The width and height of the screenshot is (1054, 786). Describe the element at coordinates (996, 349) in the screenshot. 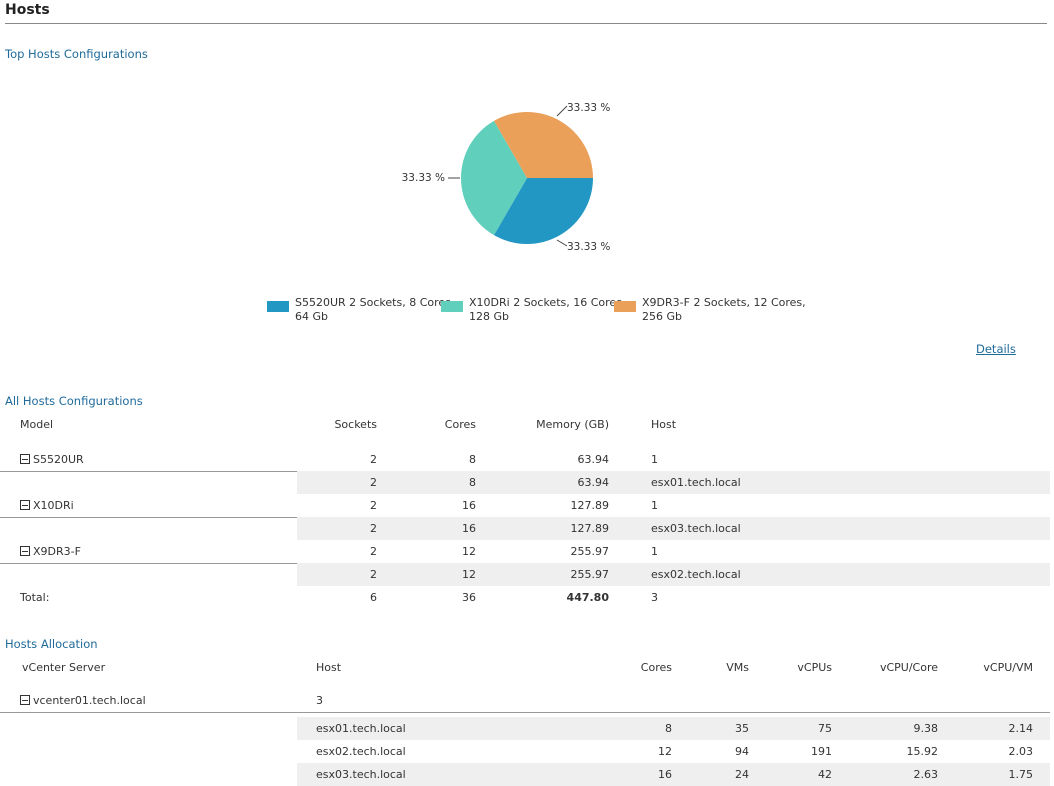

I see `details-link: Details` at that location.